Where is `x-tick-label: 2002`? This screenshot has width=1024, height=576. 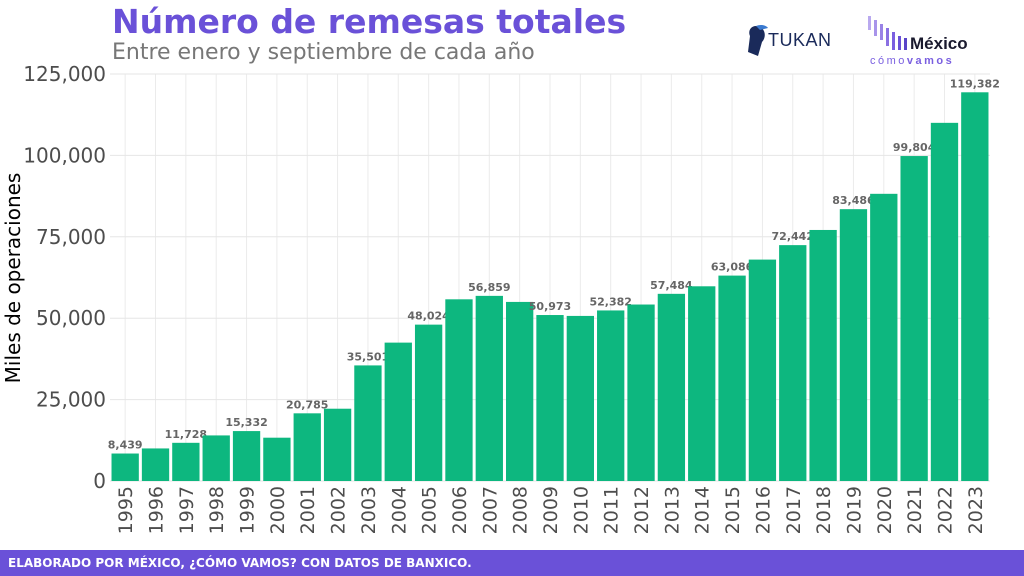 x-tick-label: 2002 is located at coordinates (339, 510).